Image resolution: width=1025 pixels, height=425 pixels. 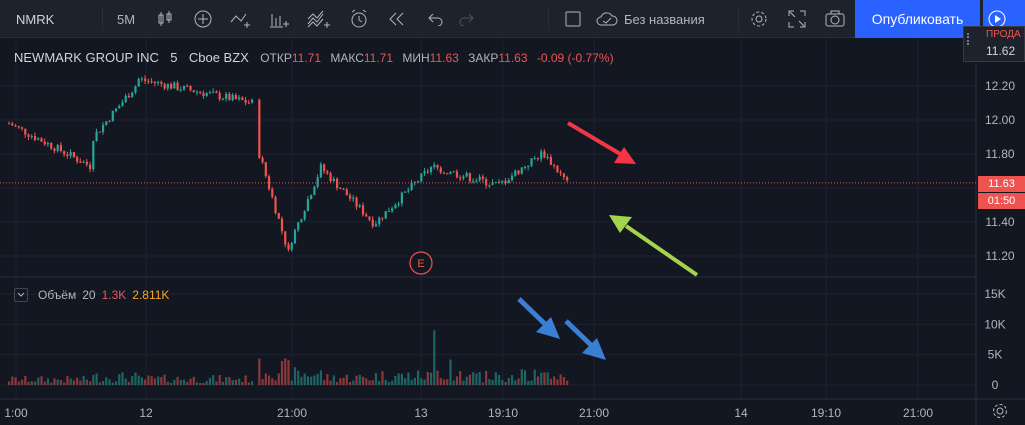 I want to click on replay-icon, so click(x=397, y=19).